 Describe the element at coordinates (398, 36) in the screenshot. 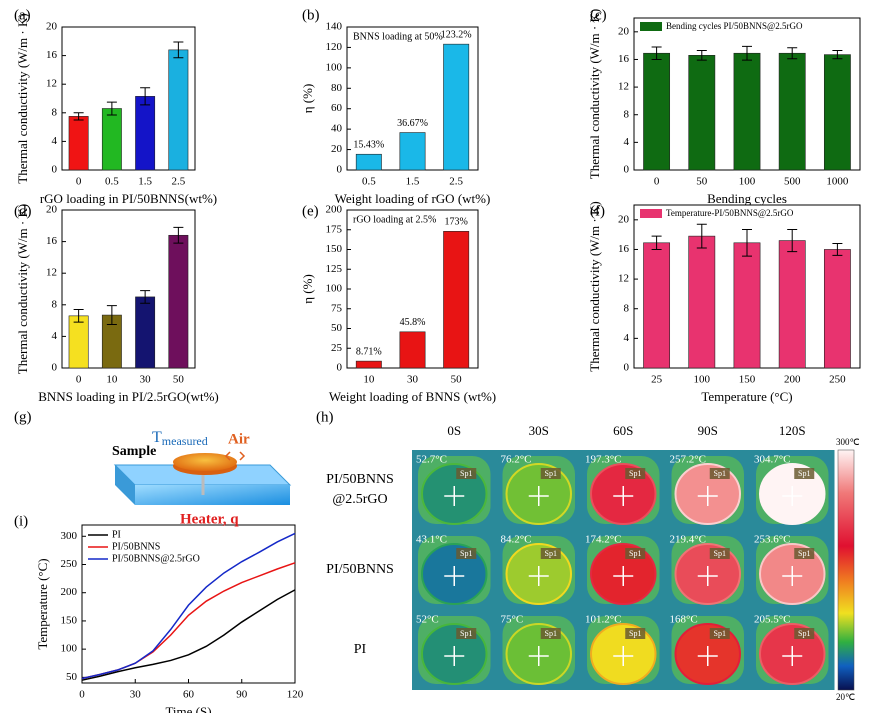

I see `annotation: BNNS loading at 50%` at that location.